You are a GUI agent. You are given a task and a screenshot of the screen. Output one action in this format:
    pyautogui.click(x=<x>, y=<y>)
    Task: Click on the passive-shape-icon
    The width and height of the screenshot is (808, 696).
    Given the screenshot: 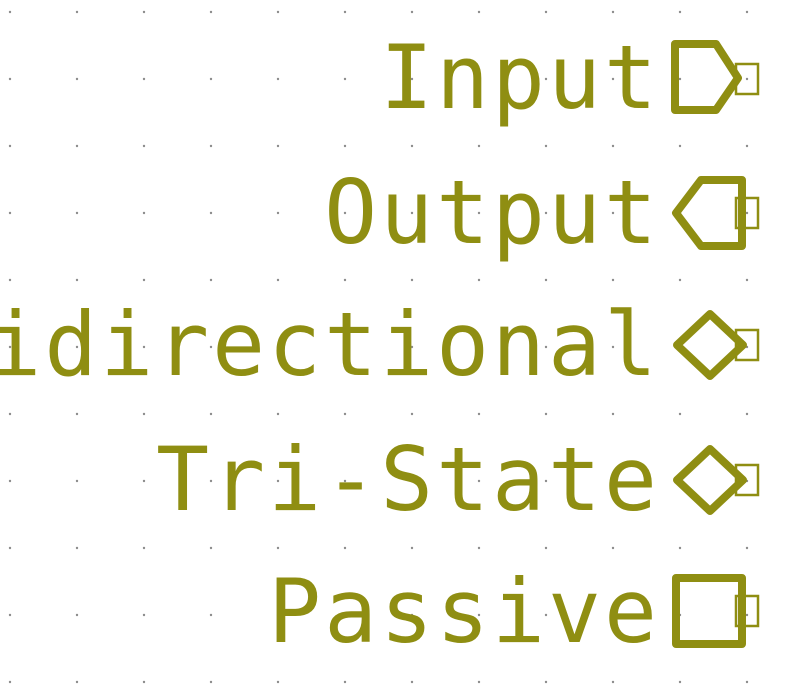 What is the action you would take?
    pyautogui.click(x=709, y=611)
    